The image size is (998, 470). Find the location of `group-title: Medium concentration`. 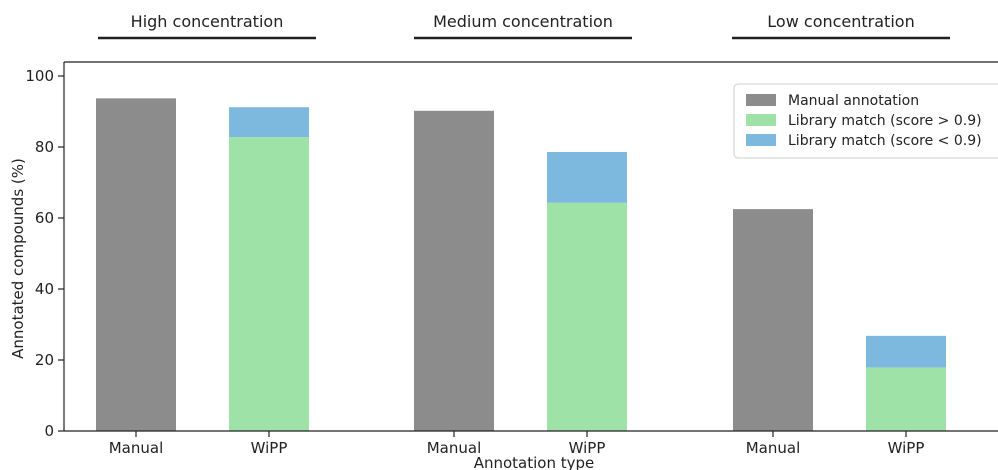

group-title: Medium concentration is located at coordinates (523, 21).